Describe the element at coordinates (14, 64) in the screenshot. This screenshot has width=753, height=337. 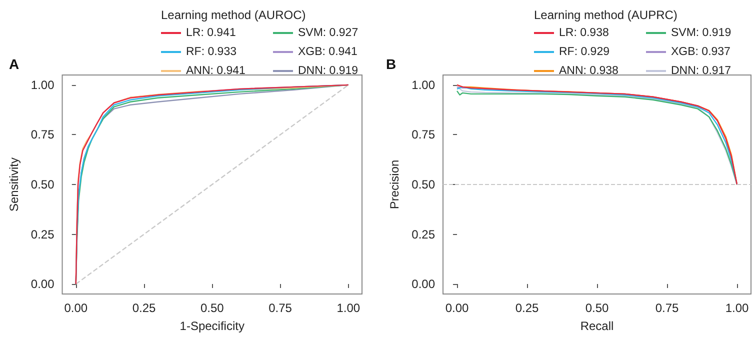
I see `chart-title: A` at that location.